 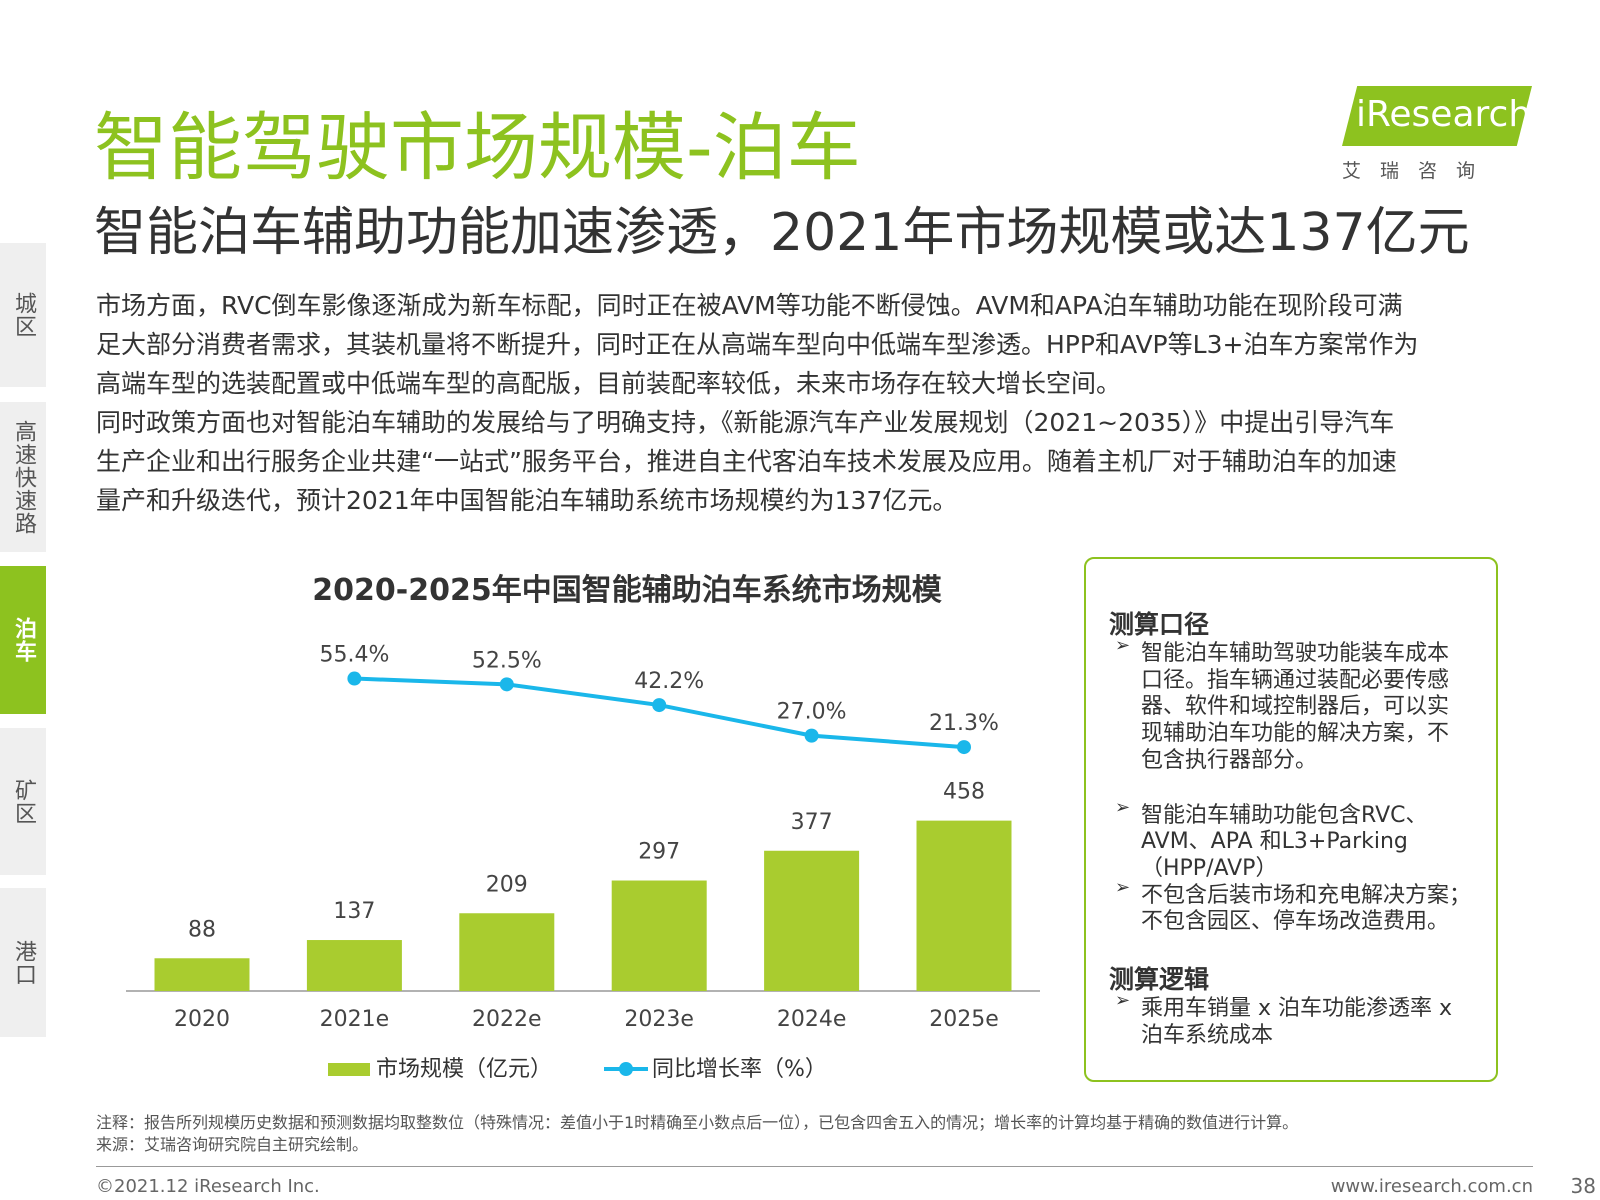 I want to click on tab-label: 高速快速路, so click(x=23, y=477).